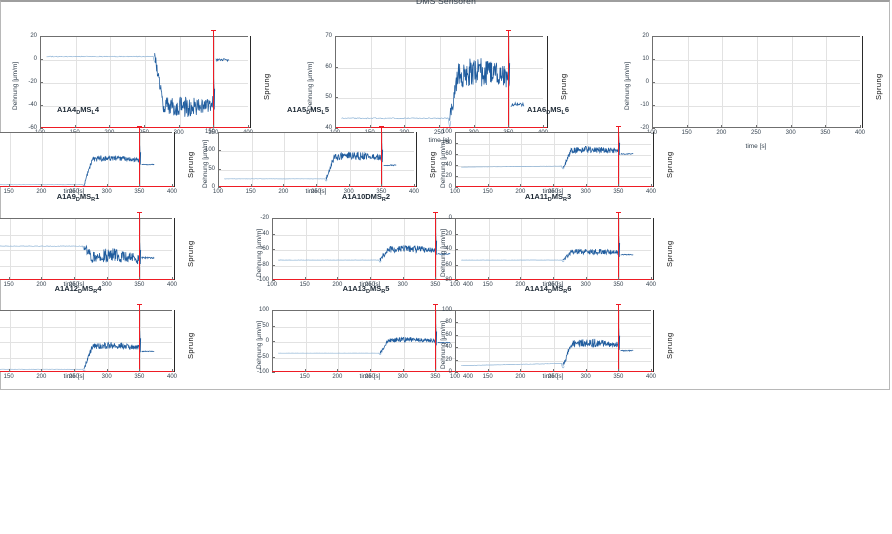 This screenshot has height=534, width=892. What do you see at coordinates (644, 128) in the screenshot?
I see `y-axis-tick-label: -20` at bounding box center [644, 128].